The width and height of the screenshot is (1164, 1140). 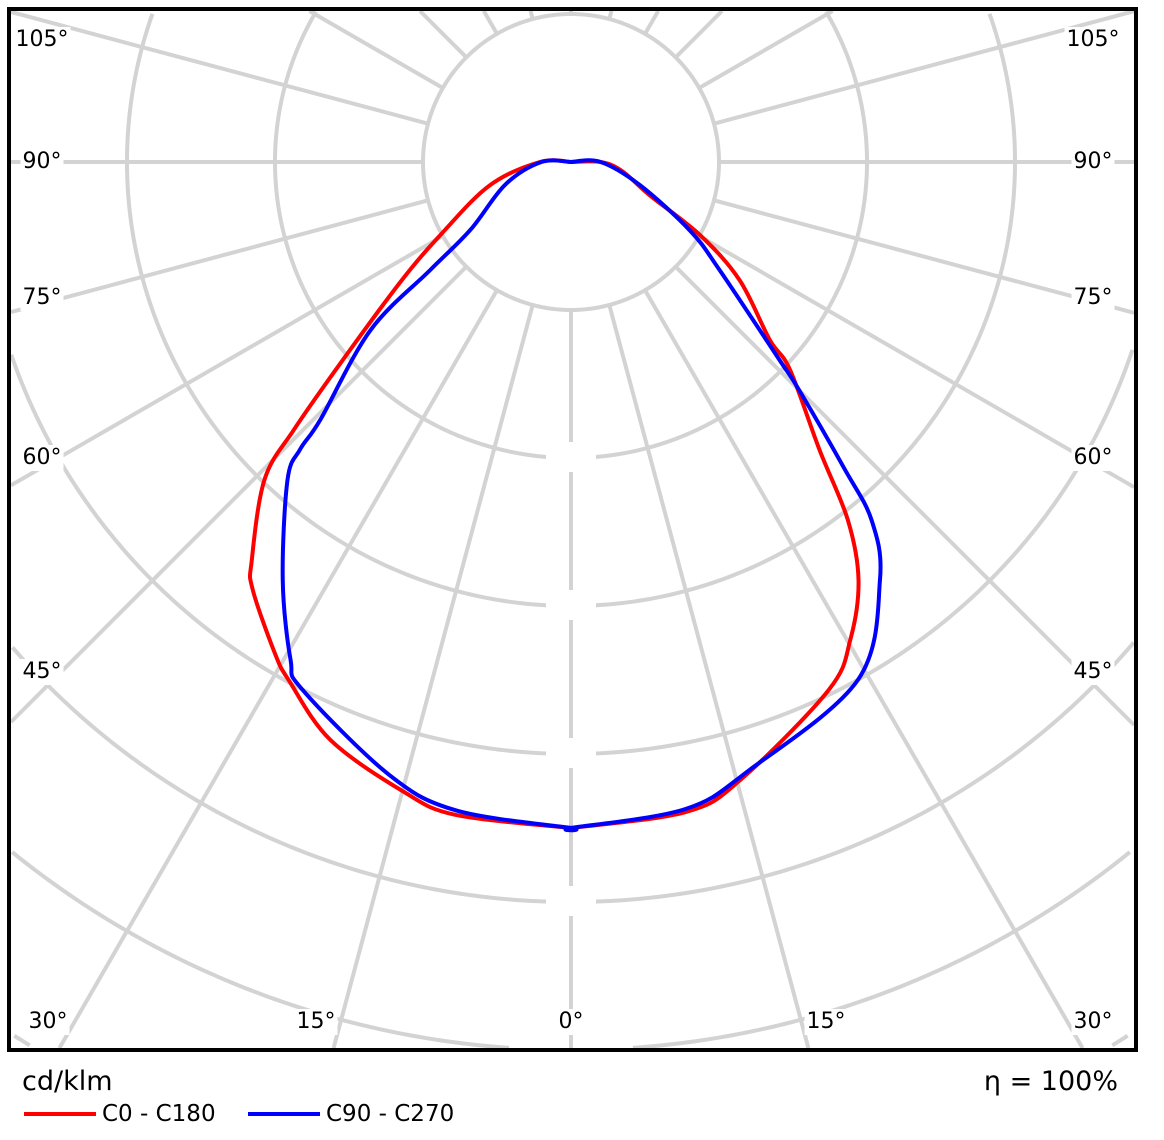 What do you see at coordinates (60, 1114) in the screenshot?
I see `legend-swatch-red` at bounding box center [60, 1114].